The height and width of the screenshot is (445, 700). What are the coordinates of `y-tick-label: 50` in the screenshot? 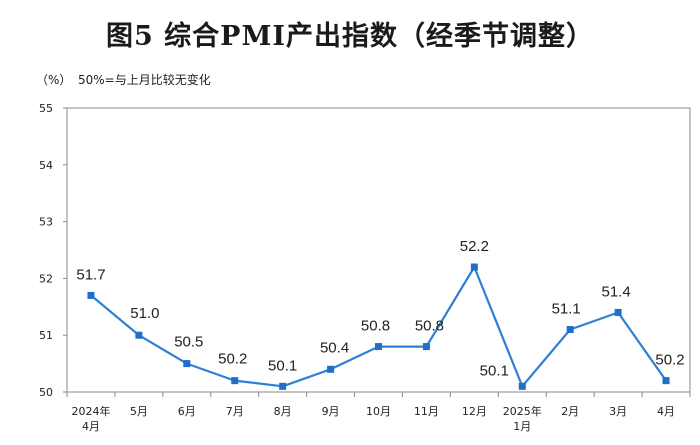 It's located at (46, 392).